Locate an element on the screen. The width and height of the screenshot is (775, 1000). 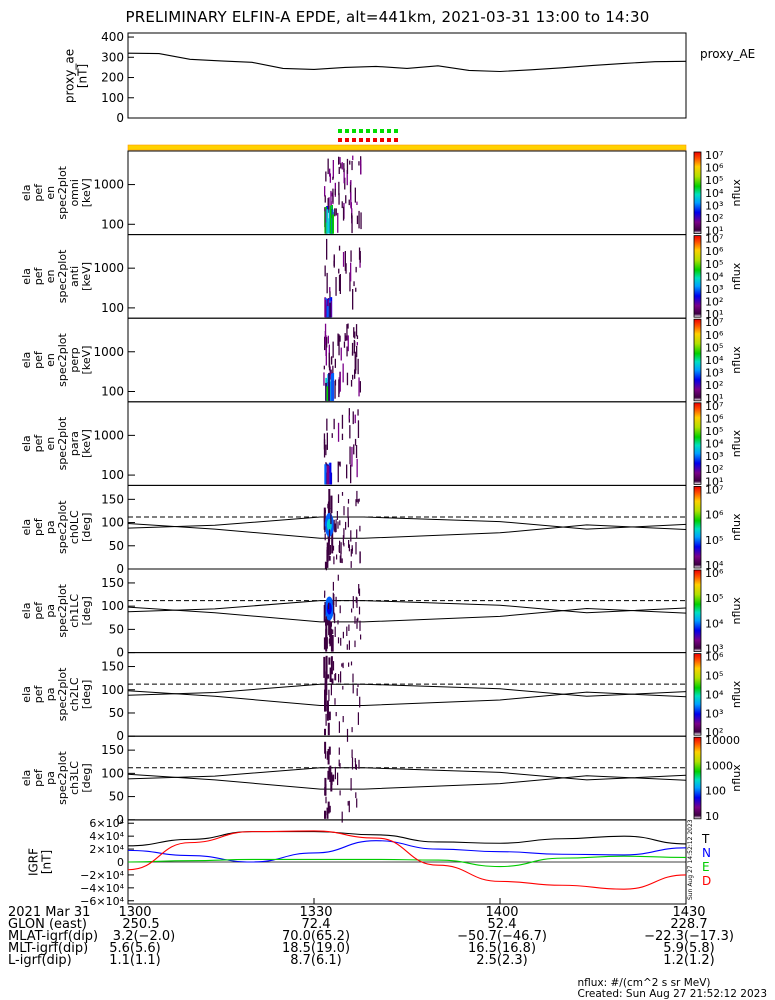
colorbar-tick-0-2: 10⁵ is located at coordinates (714, 180).